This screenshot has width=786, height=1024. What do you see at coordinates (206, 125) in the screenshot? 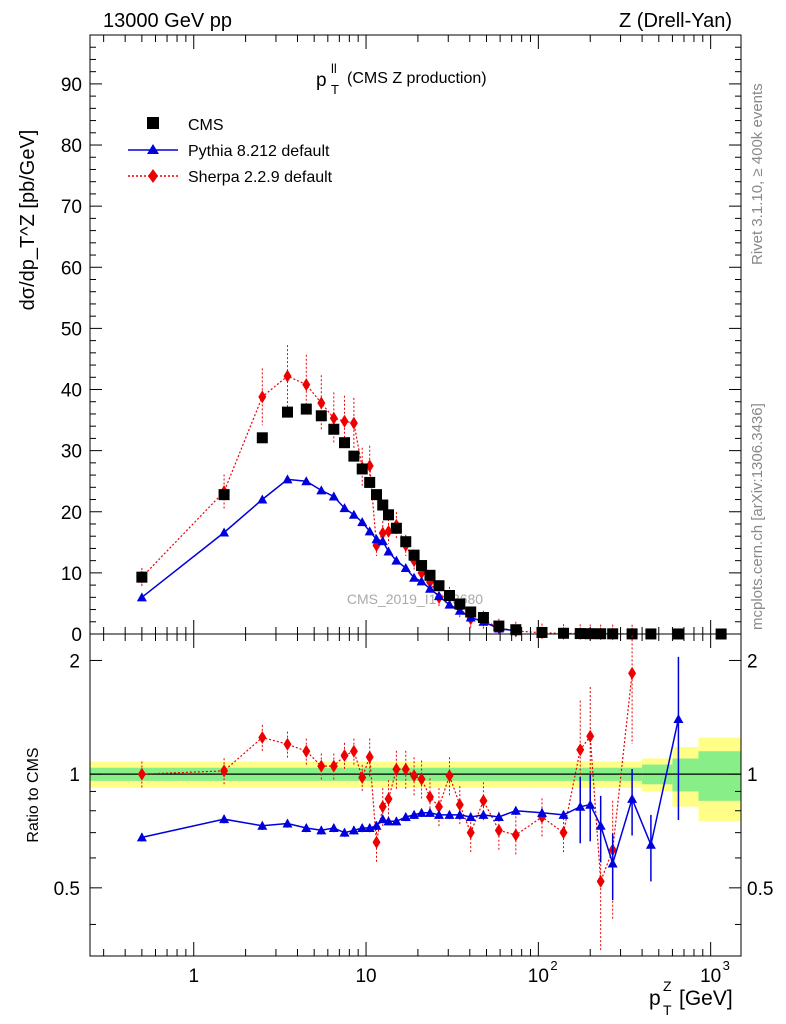
I see `legend-label-cms: CMS` at bounding box center [206, 125].